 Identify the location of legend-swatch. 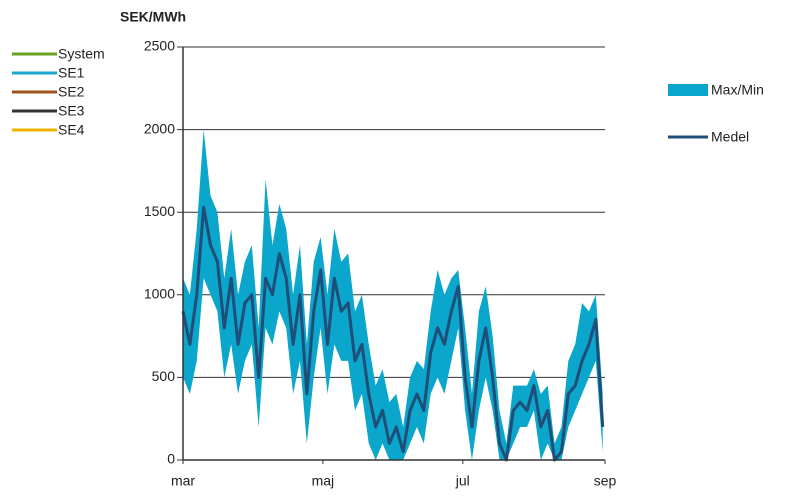
(688, 90).